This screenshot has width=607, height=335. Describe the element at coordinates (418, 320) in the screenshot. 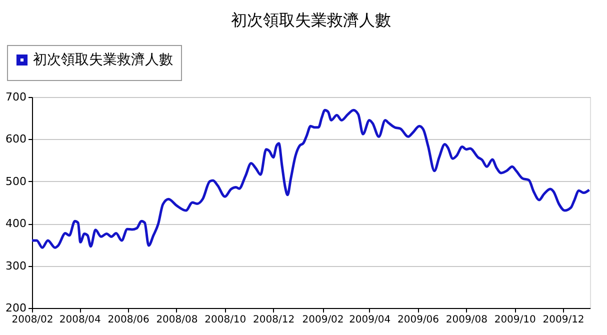

I see `x-tick-label: 2009/06` at that location.